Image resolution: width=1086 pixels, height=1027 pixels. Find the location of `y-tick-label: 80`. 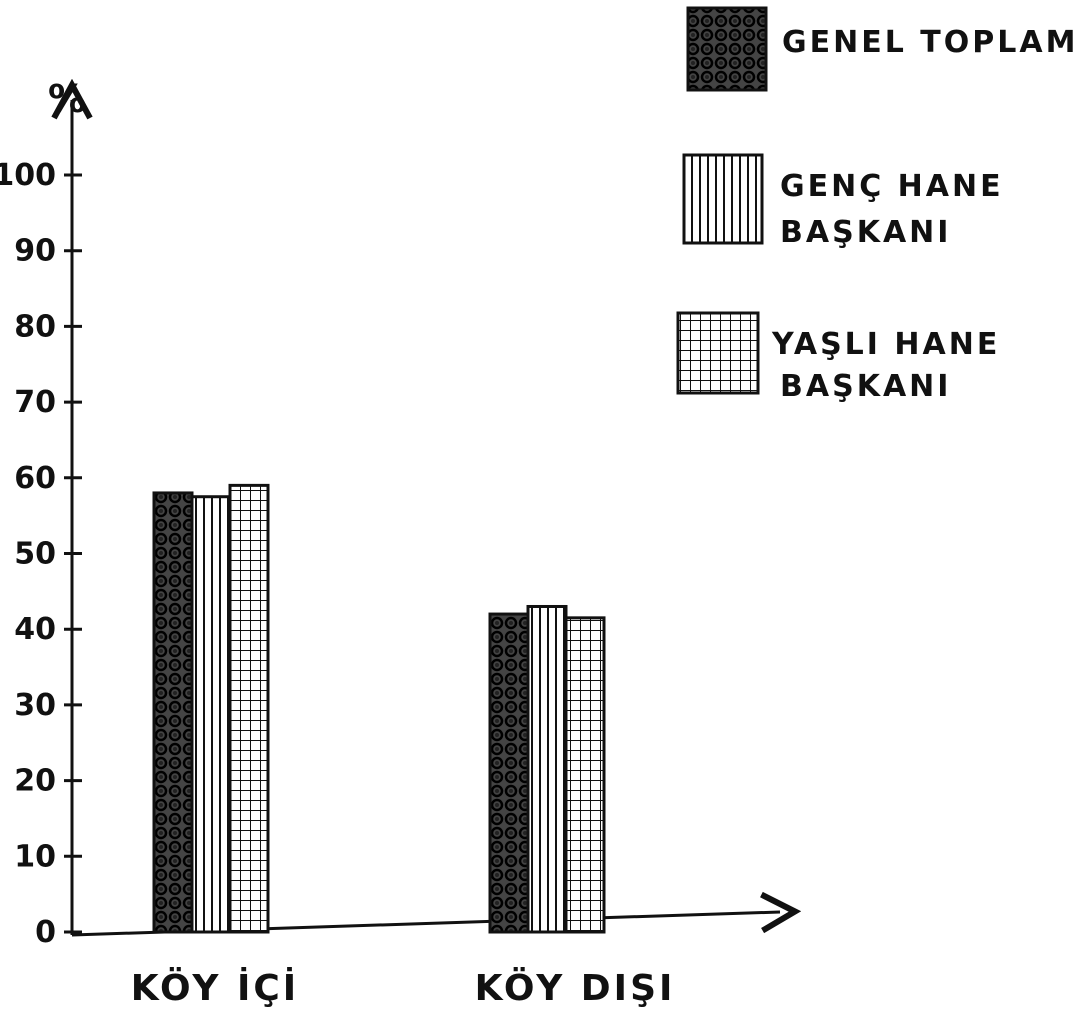

y-tick-label: 80 is located at coordinates (35, 326).